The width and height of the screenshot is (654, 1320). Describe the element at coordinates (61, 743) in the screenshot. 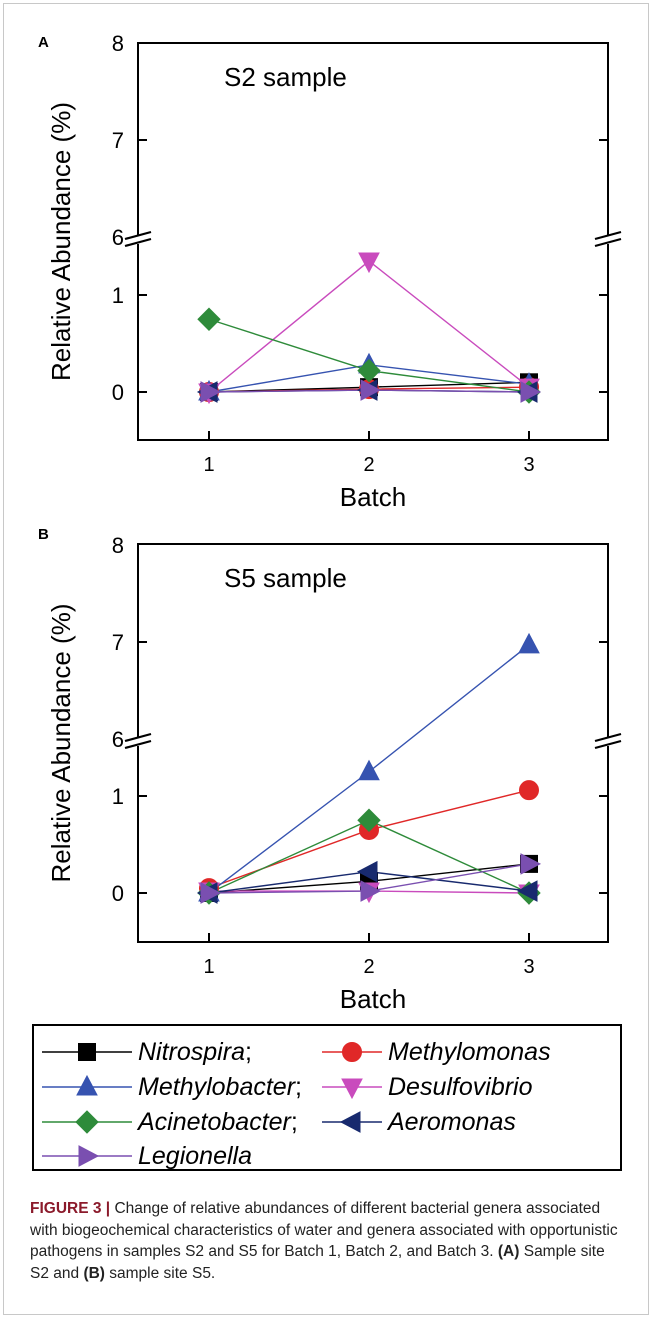

I see `panel-b-yaxis-label: Relative Abundance (%)` at that location.